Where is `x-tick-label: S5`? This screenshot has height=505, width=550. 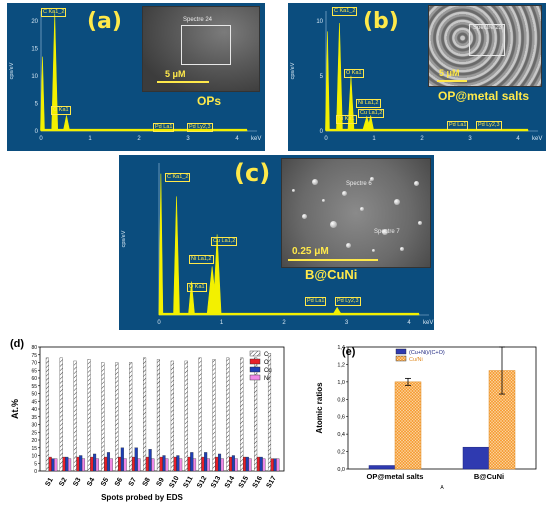
x-tick-label: S5 is located at coordinates (105, 482).